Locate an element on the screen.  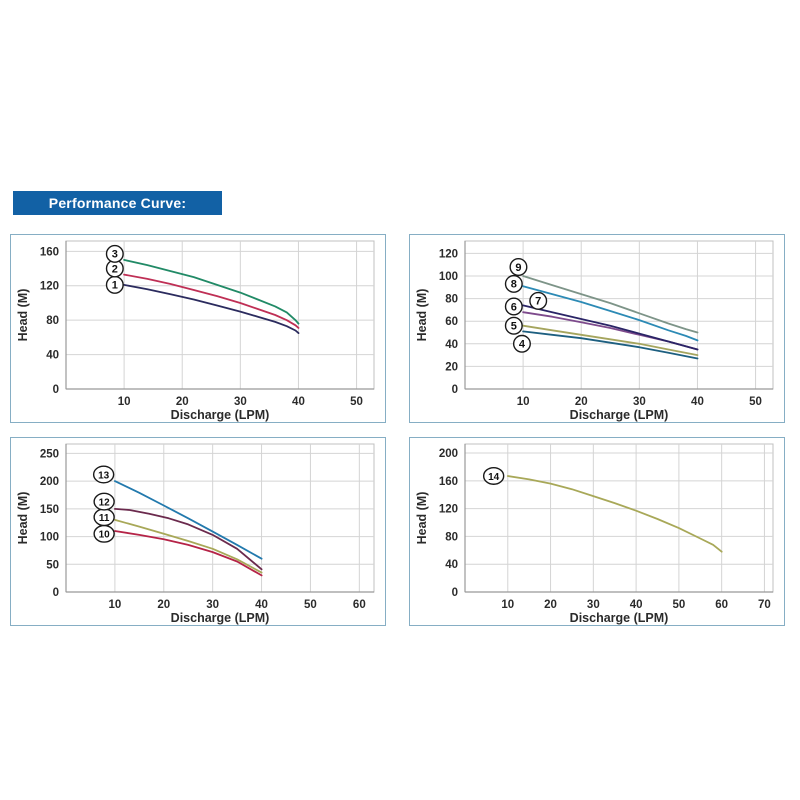
curve-label-13: 13 is located at coordinates (103, 474).